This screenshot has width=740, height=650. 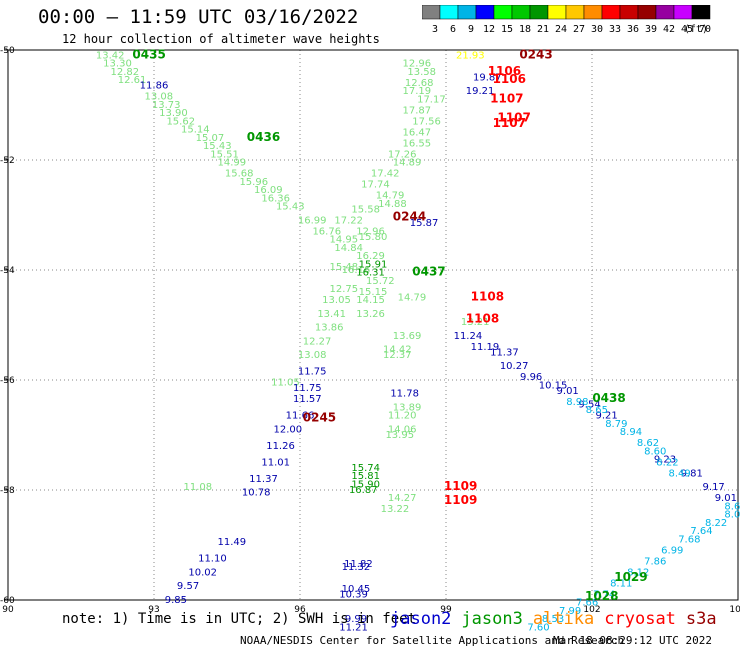 What do you see at coordinates (579, 29) in the screenshot?
I see `colorbar-label: 27` at bounding box center [579, 29].